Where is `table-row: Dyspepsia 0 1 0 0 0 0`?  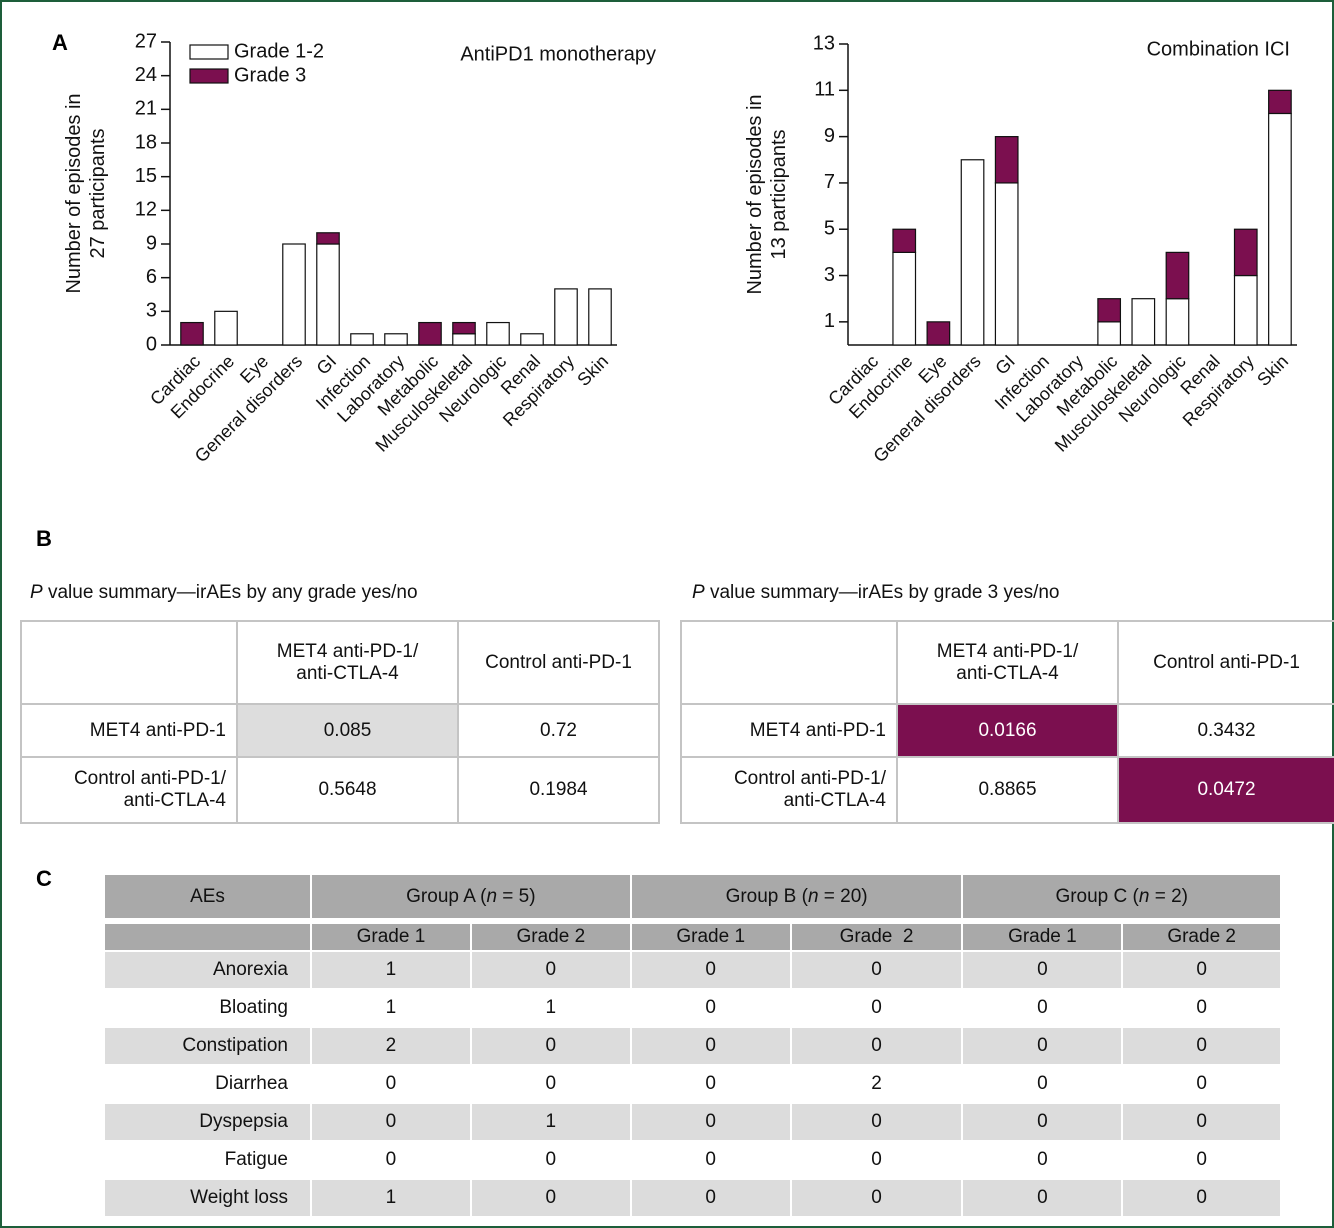
table-row: Dyspepsia 0 1 0 0 0 0 is located at coordinates (691, 1122).